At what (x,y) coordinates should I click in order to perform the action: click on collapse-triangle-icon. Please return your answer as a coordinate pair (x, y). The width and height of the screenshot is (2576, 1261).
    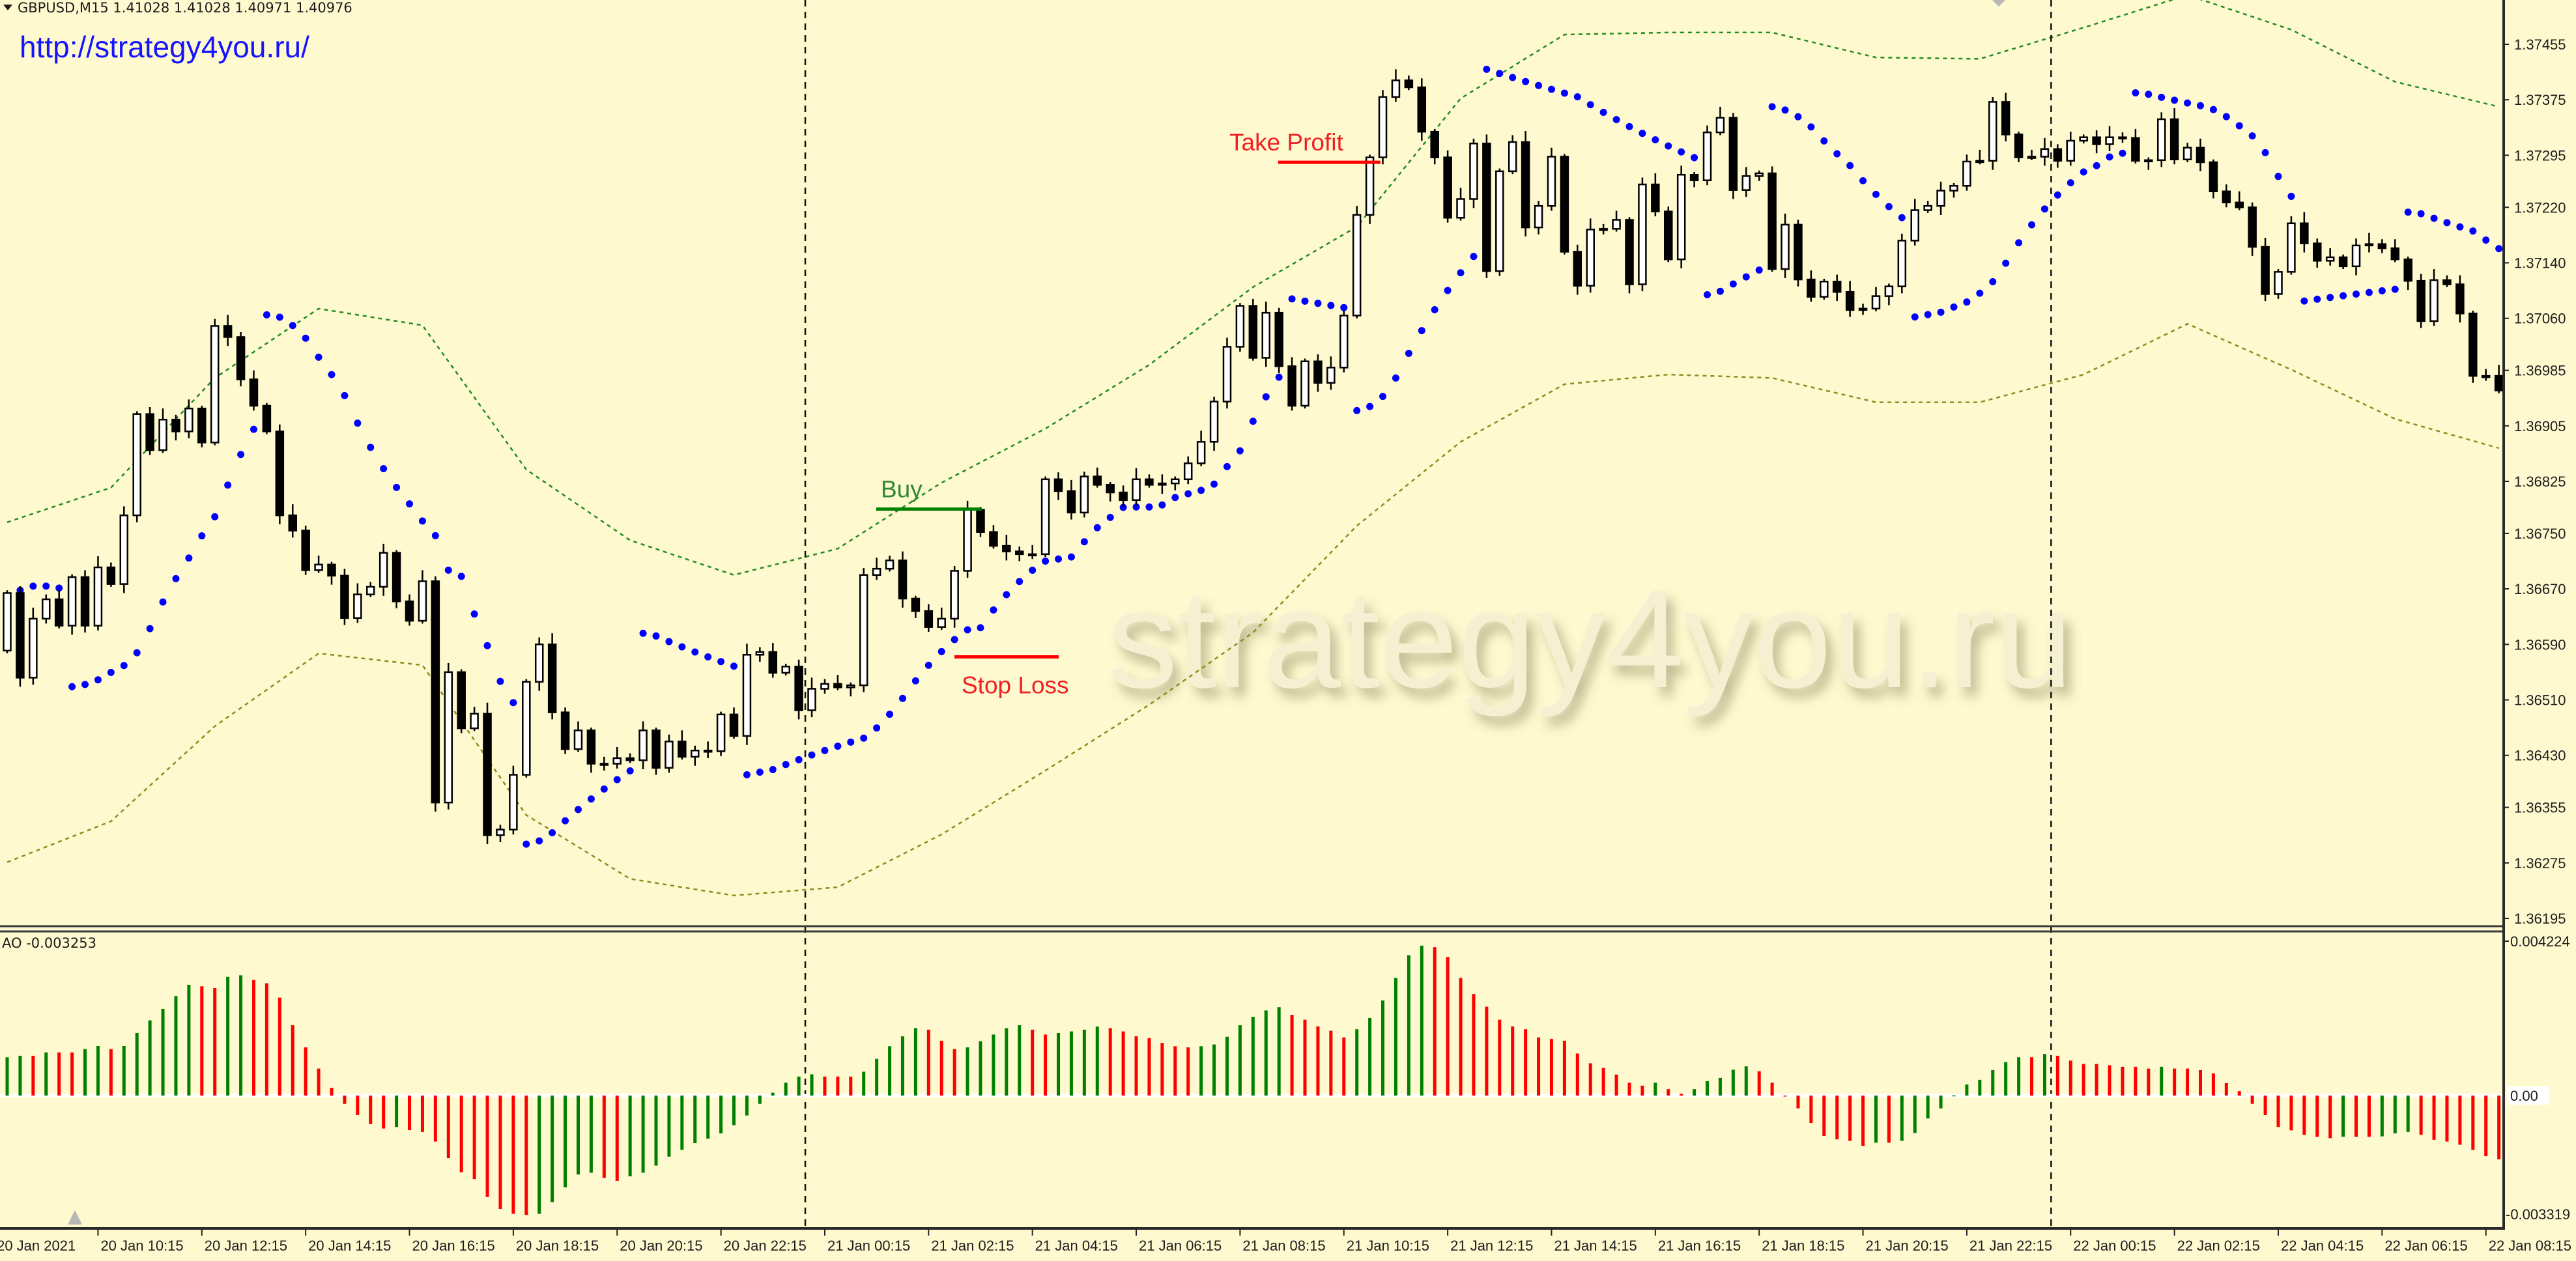
    Looking at the image, I should click on (7, 7).